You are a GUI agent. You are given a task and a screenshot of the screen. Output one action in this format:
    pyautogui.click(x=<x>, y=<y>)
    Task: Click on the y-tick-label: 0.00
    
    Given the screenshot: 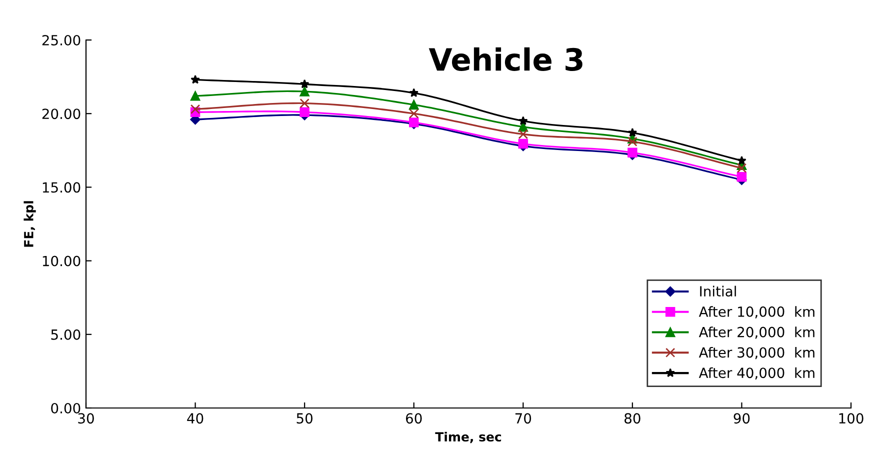 What is the action you would take?
    pyautogui.click(x=65, y=408)
    